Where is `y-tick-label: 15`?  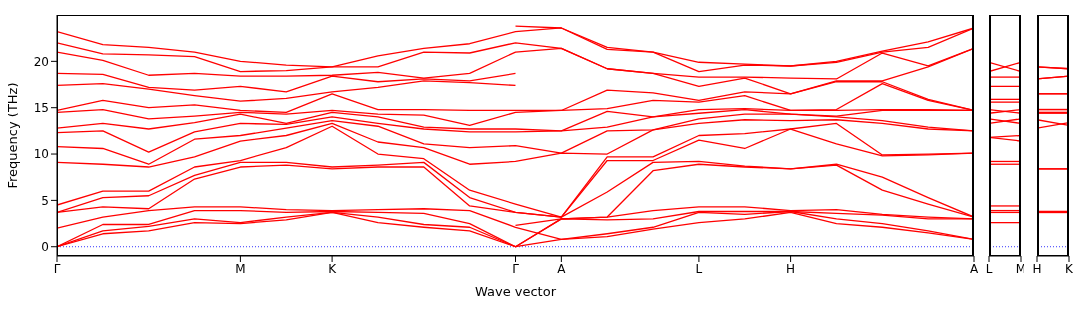 y-tick-label: 15 is located at coordinates (41, 107).